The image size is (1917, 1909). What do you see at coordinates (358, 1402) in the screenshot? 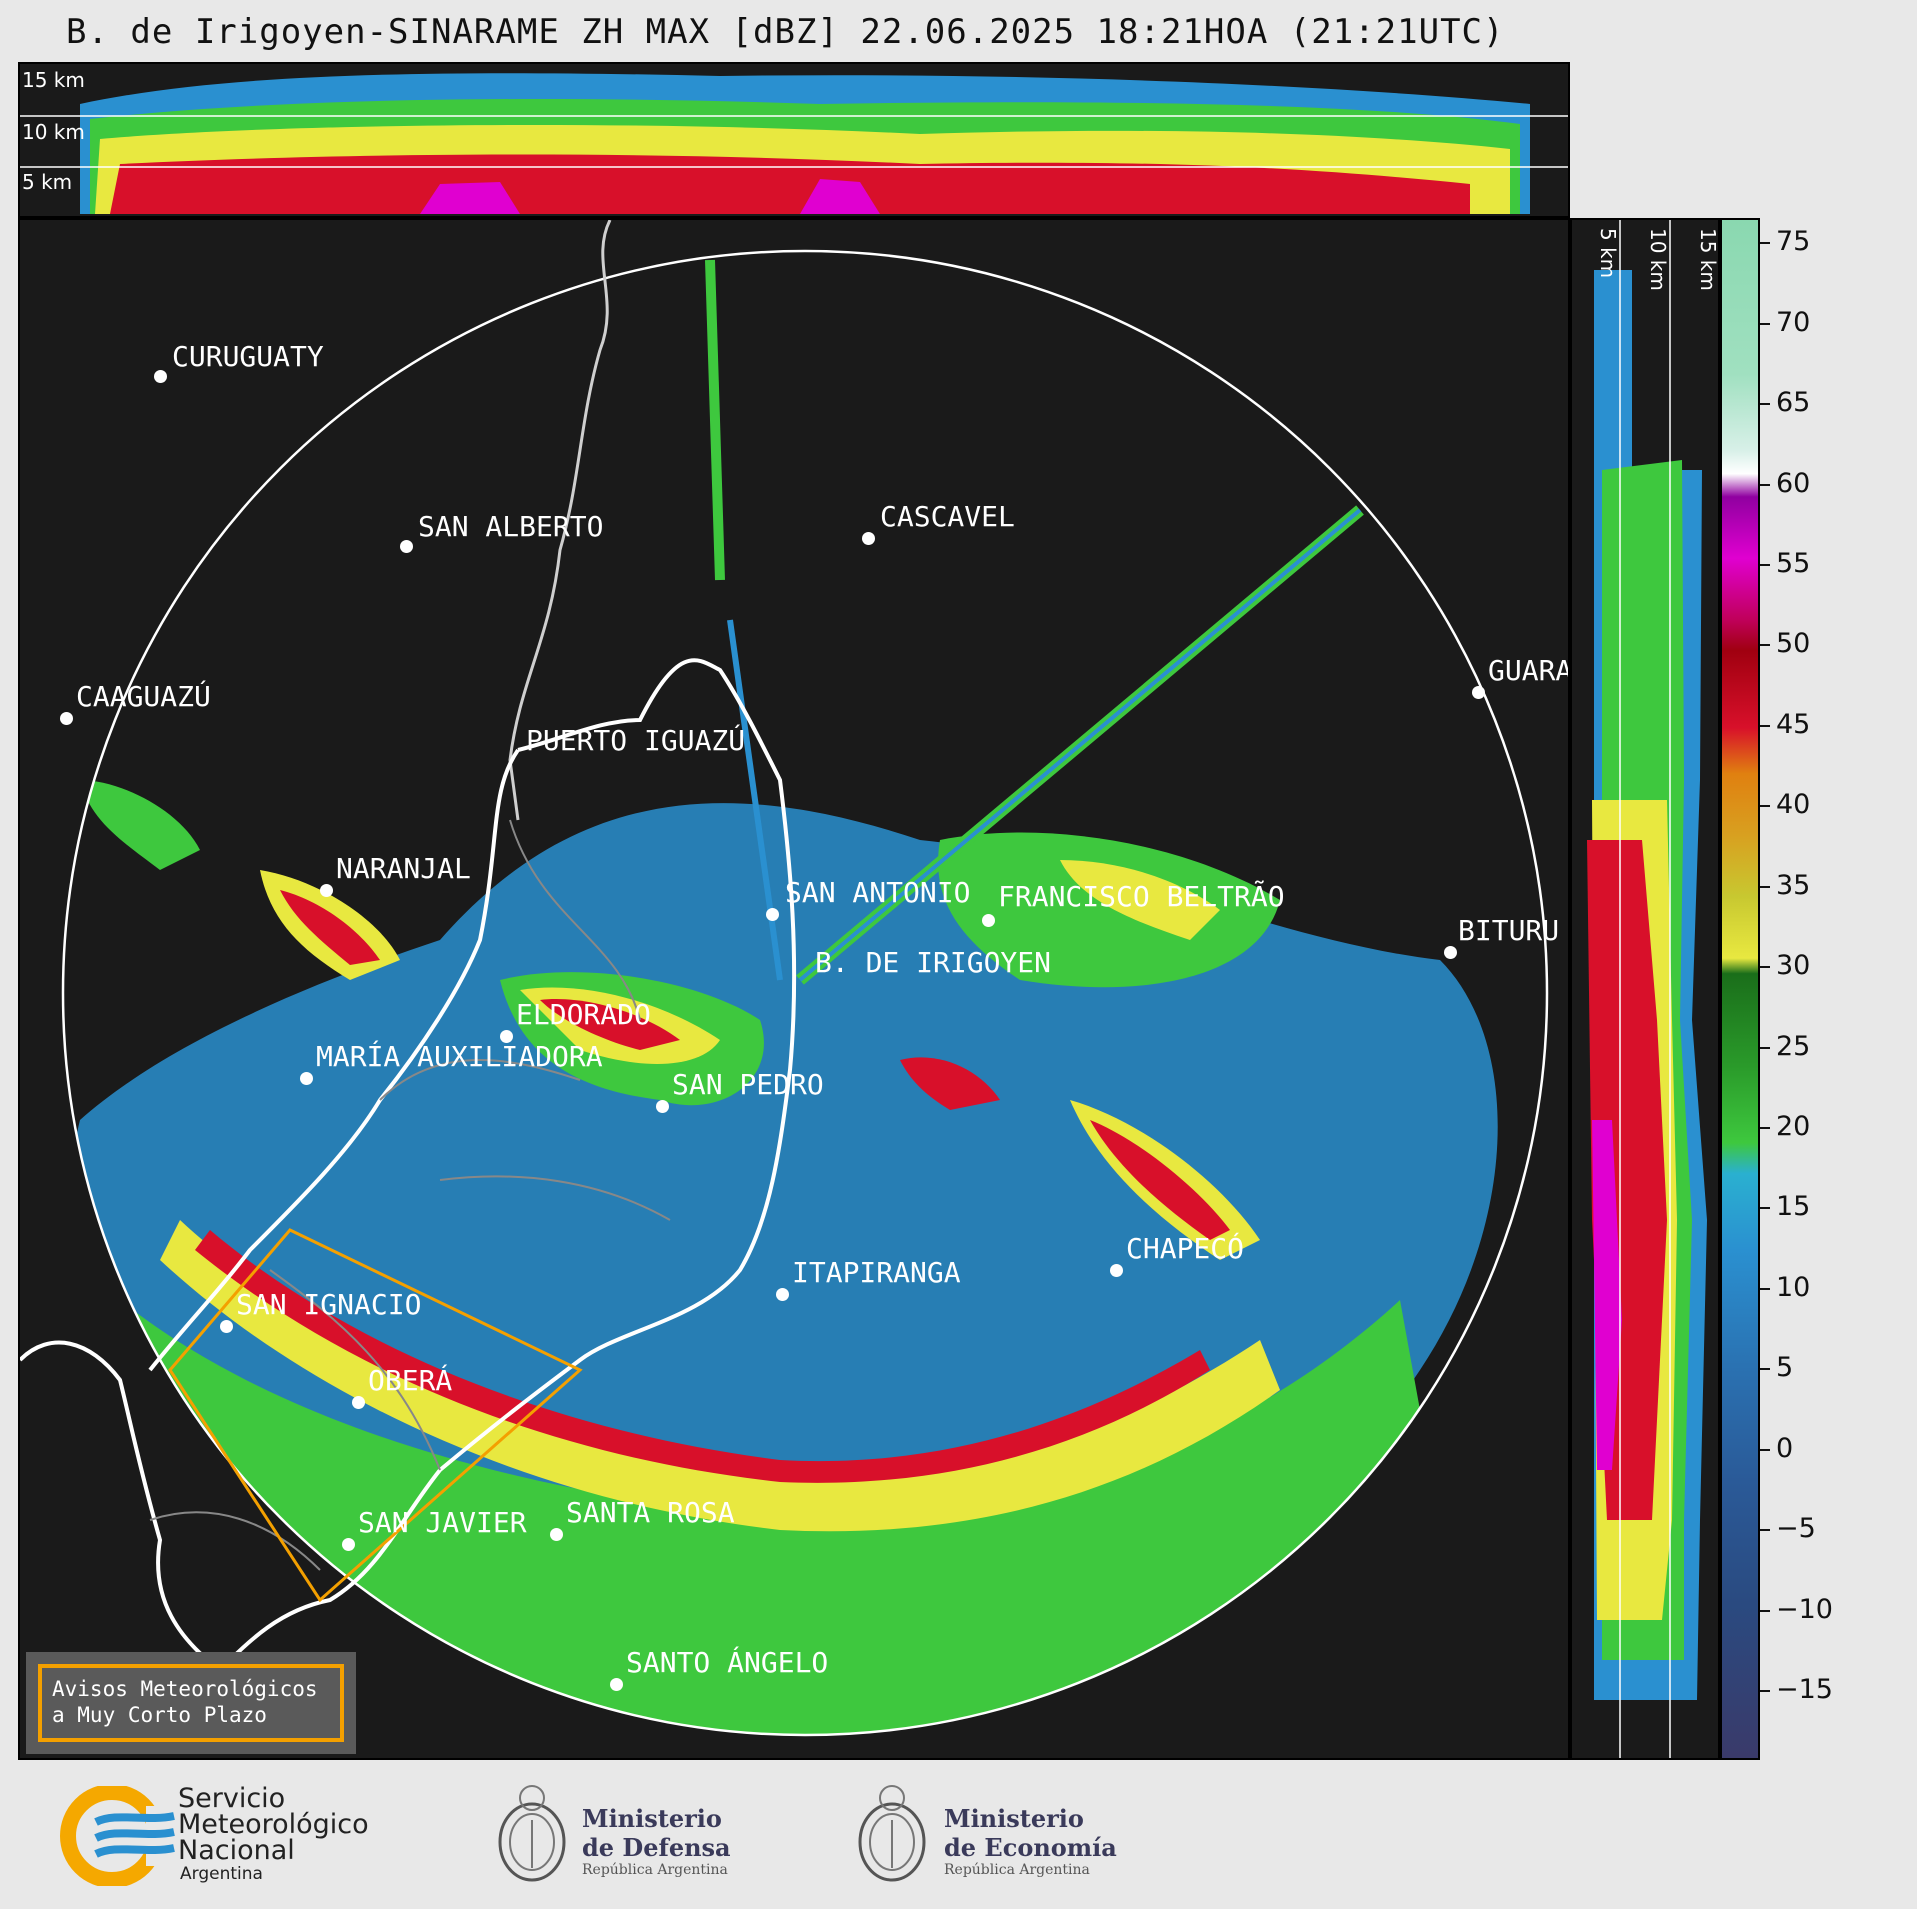
I see `city-dot-obera` at bounding box center [358, 1402].